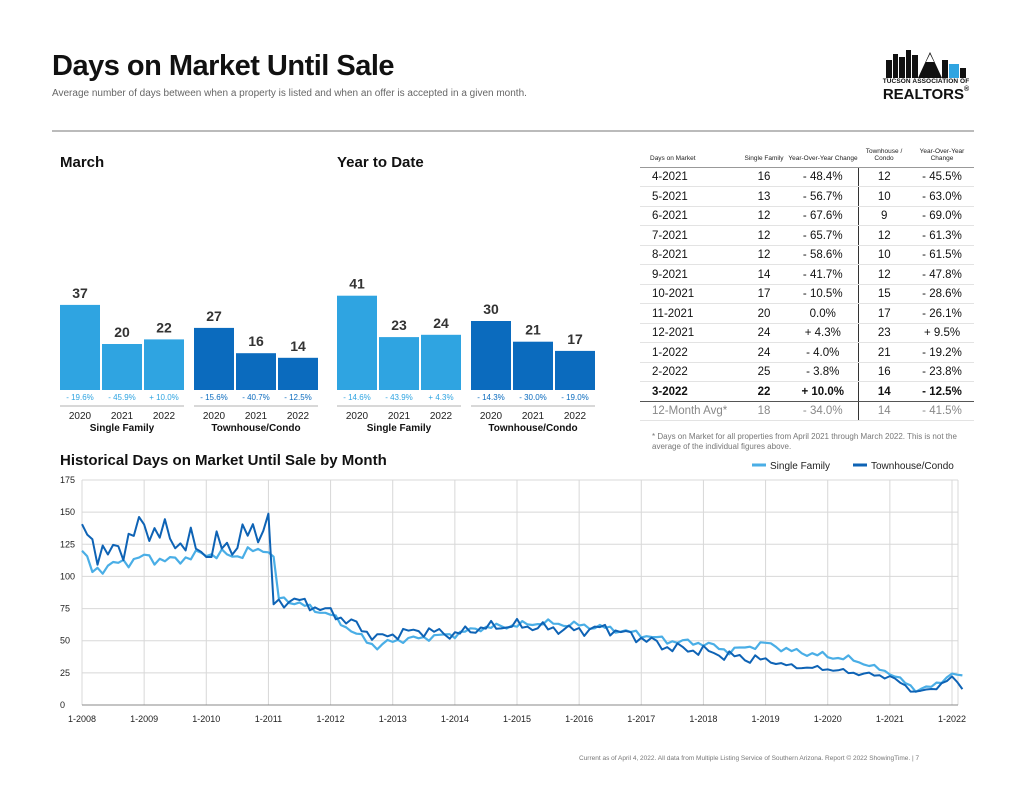  I want to click on table-row: 9-2021 14- 41.7% 12- 47.8%, so click(807, 274).